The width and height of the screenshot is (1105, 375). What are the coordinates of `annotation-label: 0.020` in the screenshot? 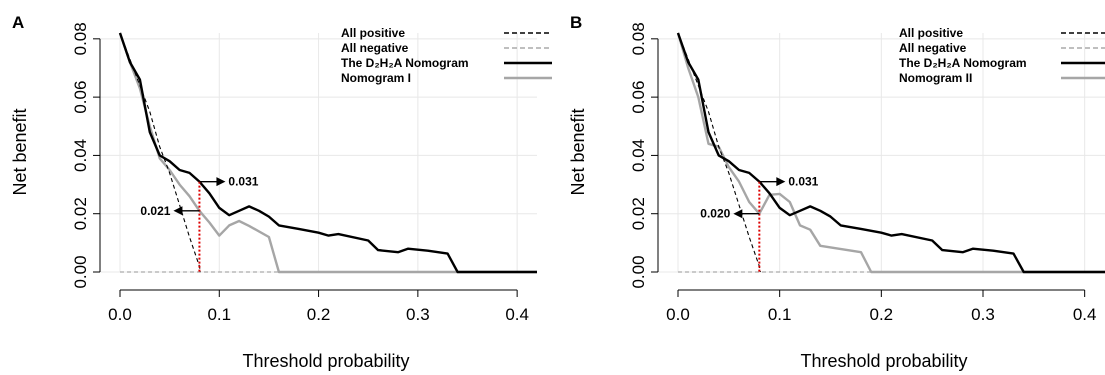 It's located at (715, 214).